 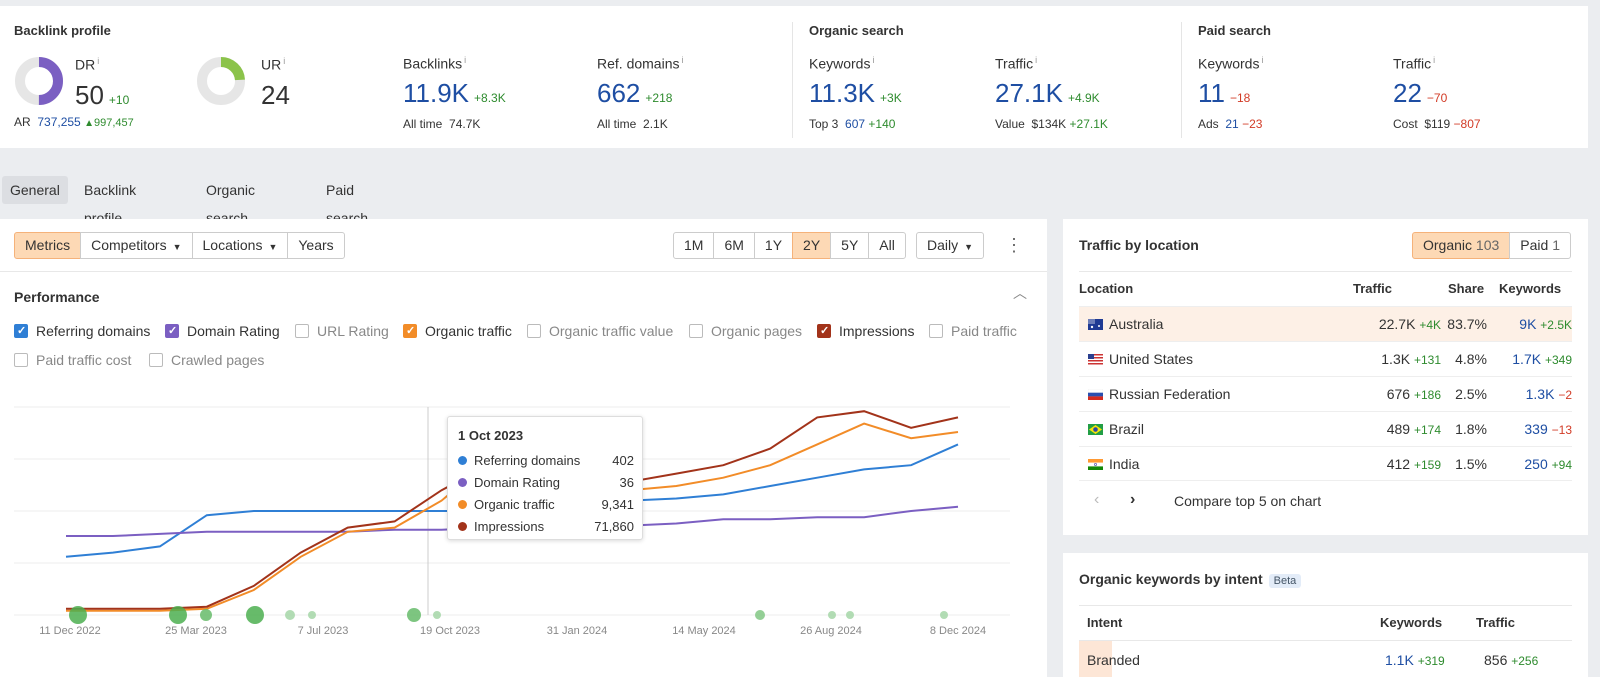 What do you see at coordinates (457, 331) in the screenshot?
I see `metric-toggle-organic-traffic: Organic traffic` at bounding box center [457, 331].